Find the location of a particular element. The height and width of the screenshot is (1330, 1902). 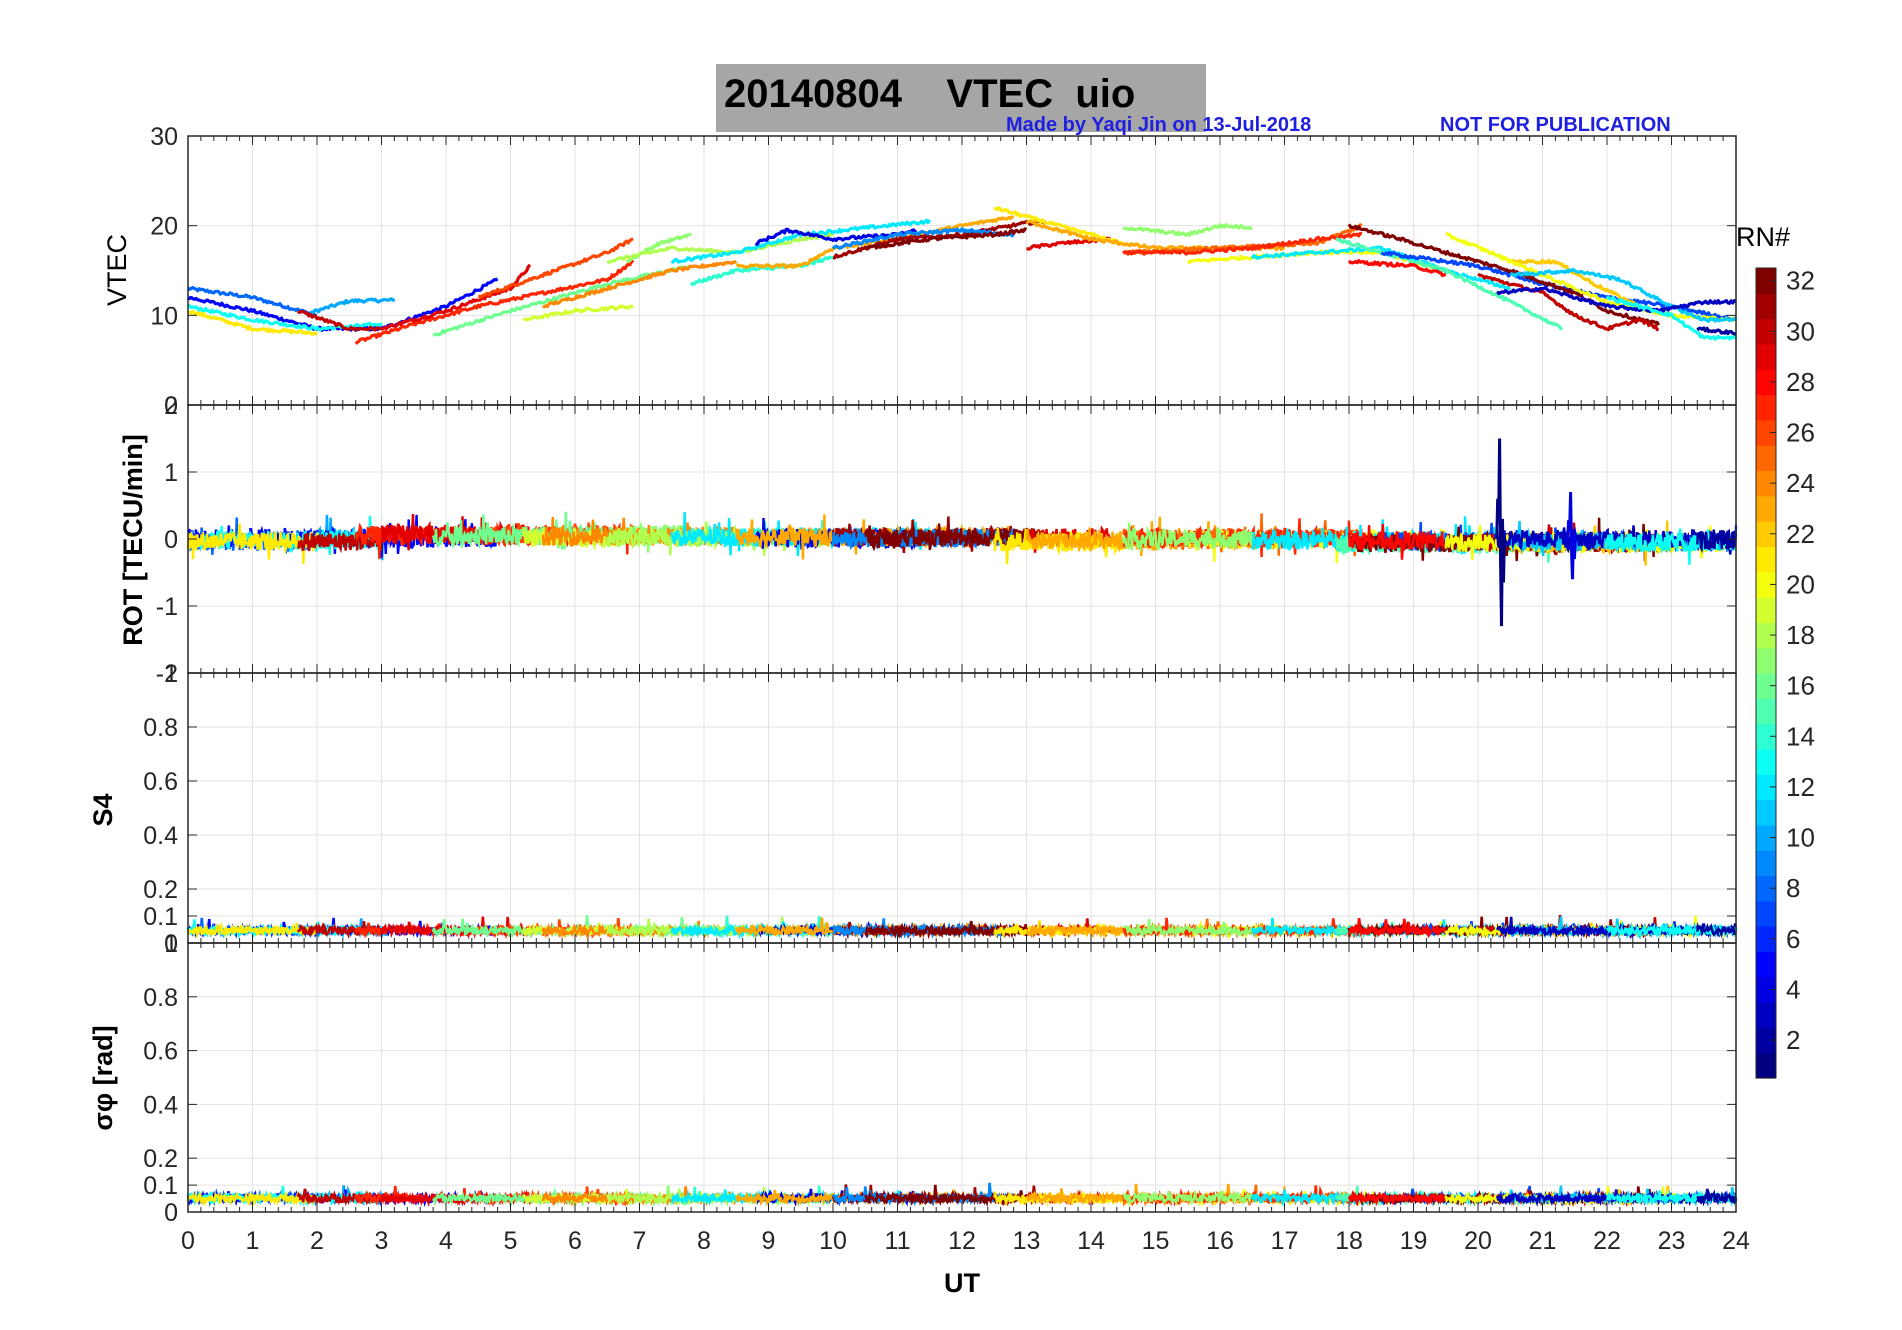

vtec-arc-prn17 is located at coordinates (1187, 230).